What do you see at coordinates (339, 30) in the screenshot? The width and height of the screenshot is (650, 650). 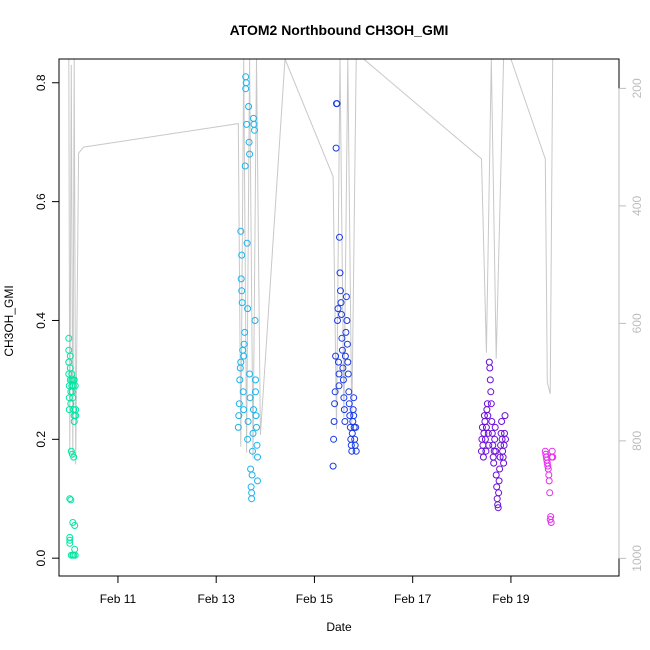 I see `chart-title: ATOM2 Northbound CH3OH_GMI` at bounding box center [339, 30].